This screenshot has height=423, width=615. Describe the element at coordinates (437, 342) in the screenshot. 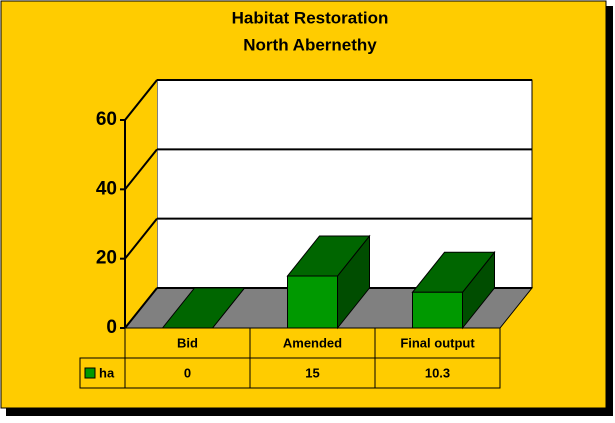

I see `x-tick-label: Final output` at that location.